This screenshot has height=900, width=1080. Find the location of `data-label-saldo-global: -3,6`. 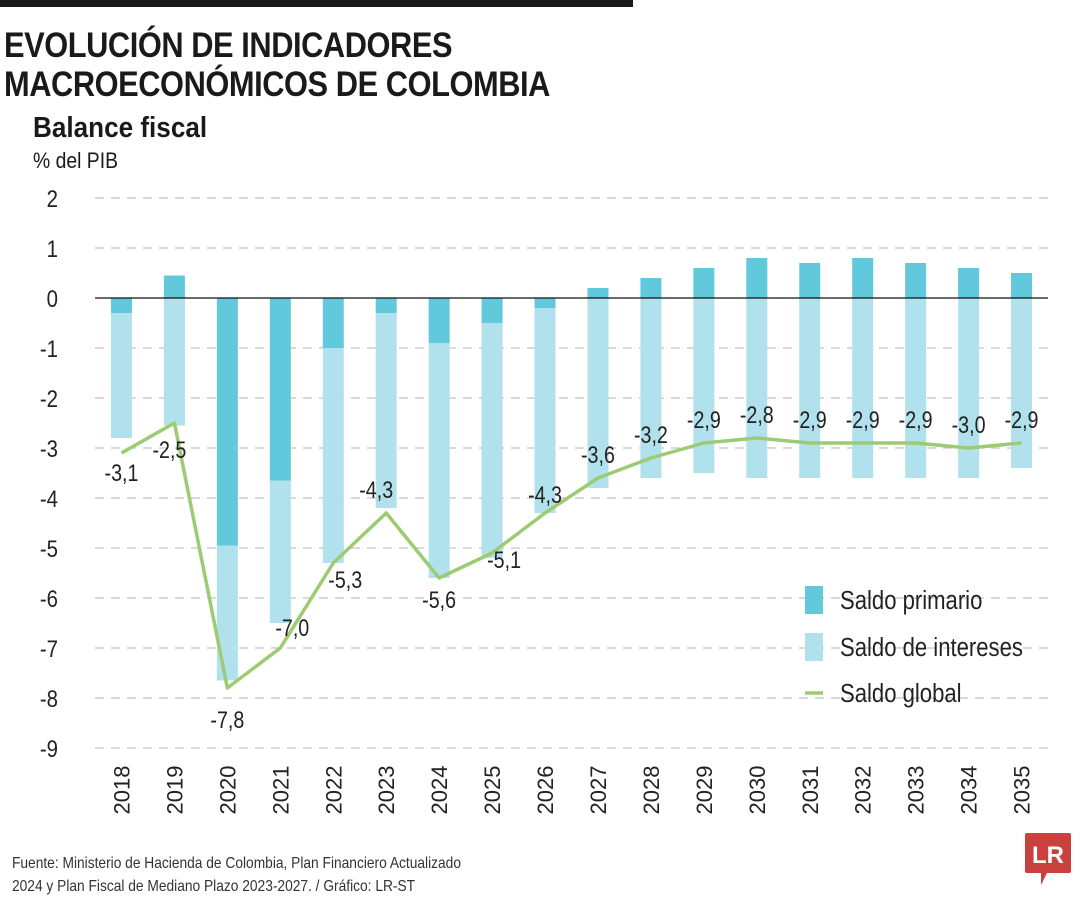

data-label-saldo-global: -3,6 is located at coordinates (598, 454).